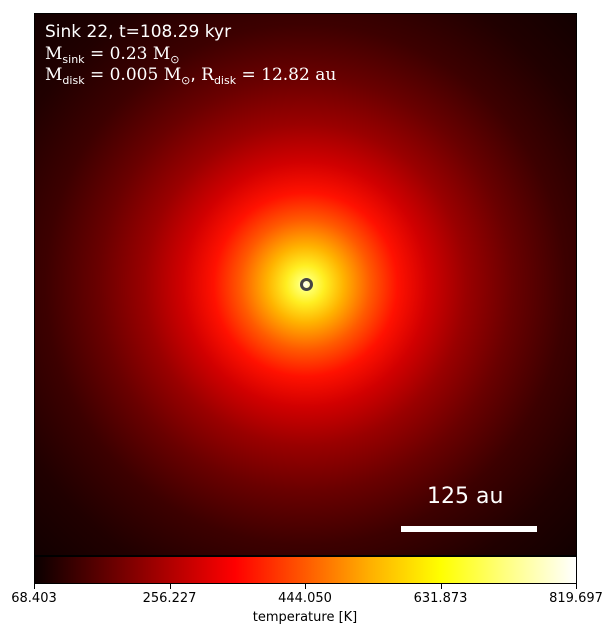 The width and height of the screenshot is (615, 636). Describe the element at coordinates (138, 32) in the screenshot. I see `sink-title: Sink 22, t=108.29 kyr` at that location.